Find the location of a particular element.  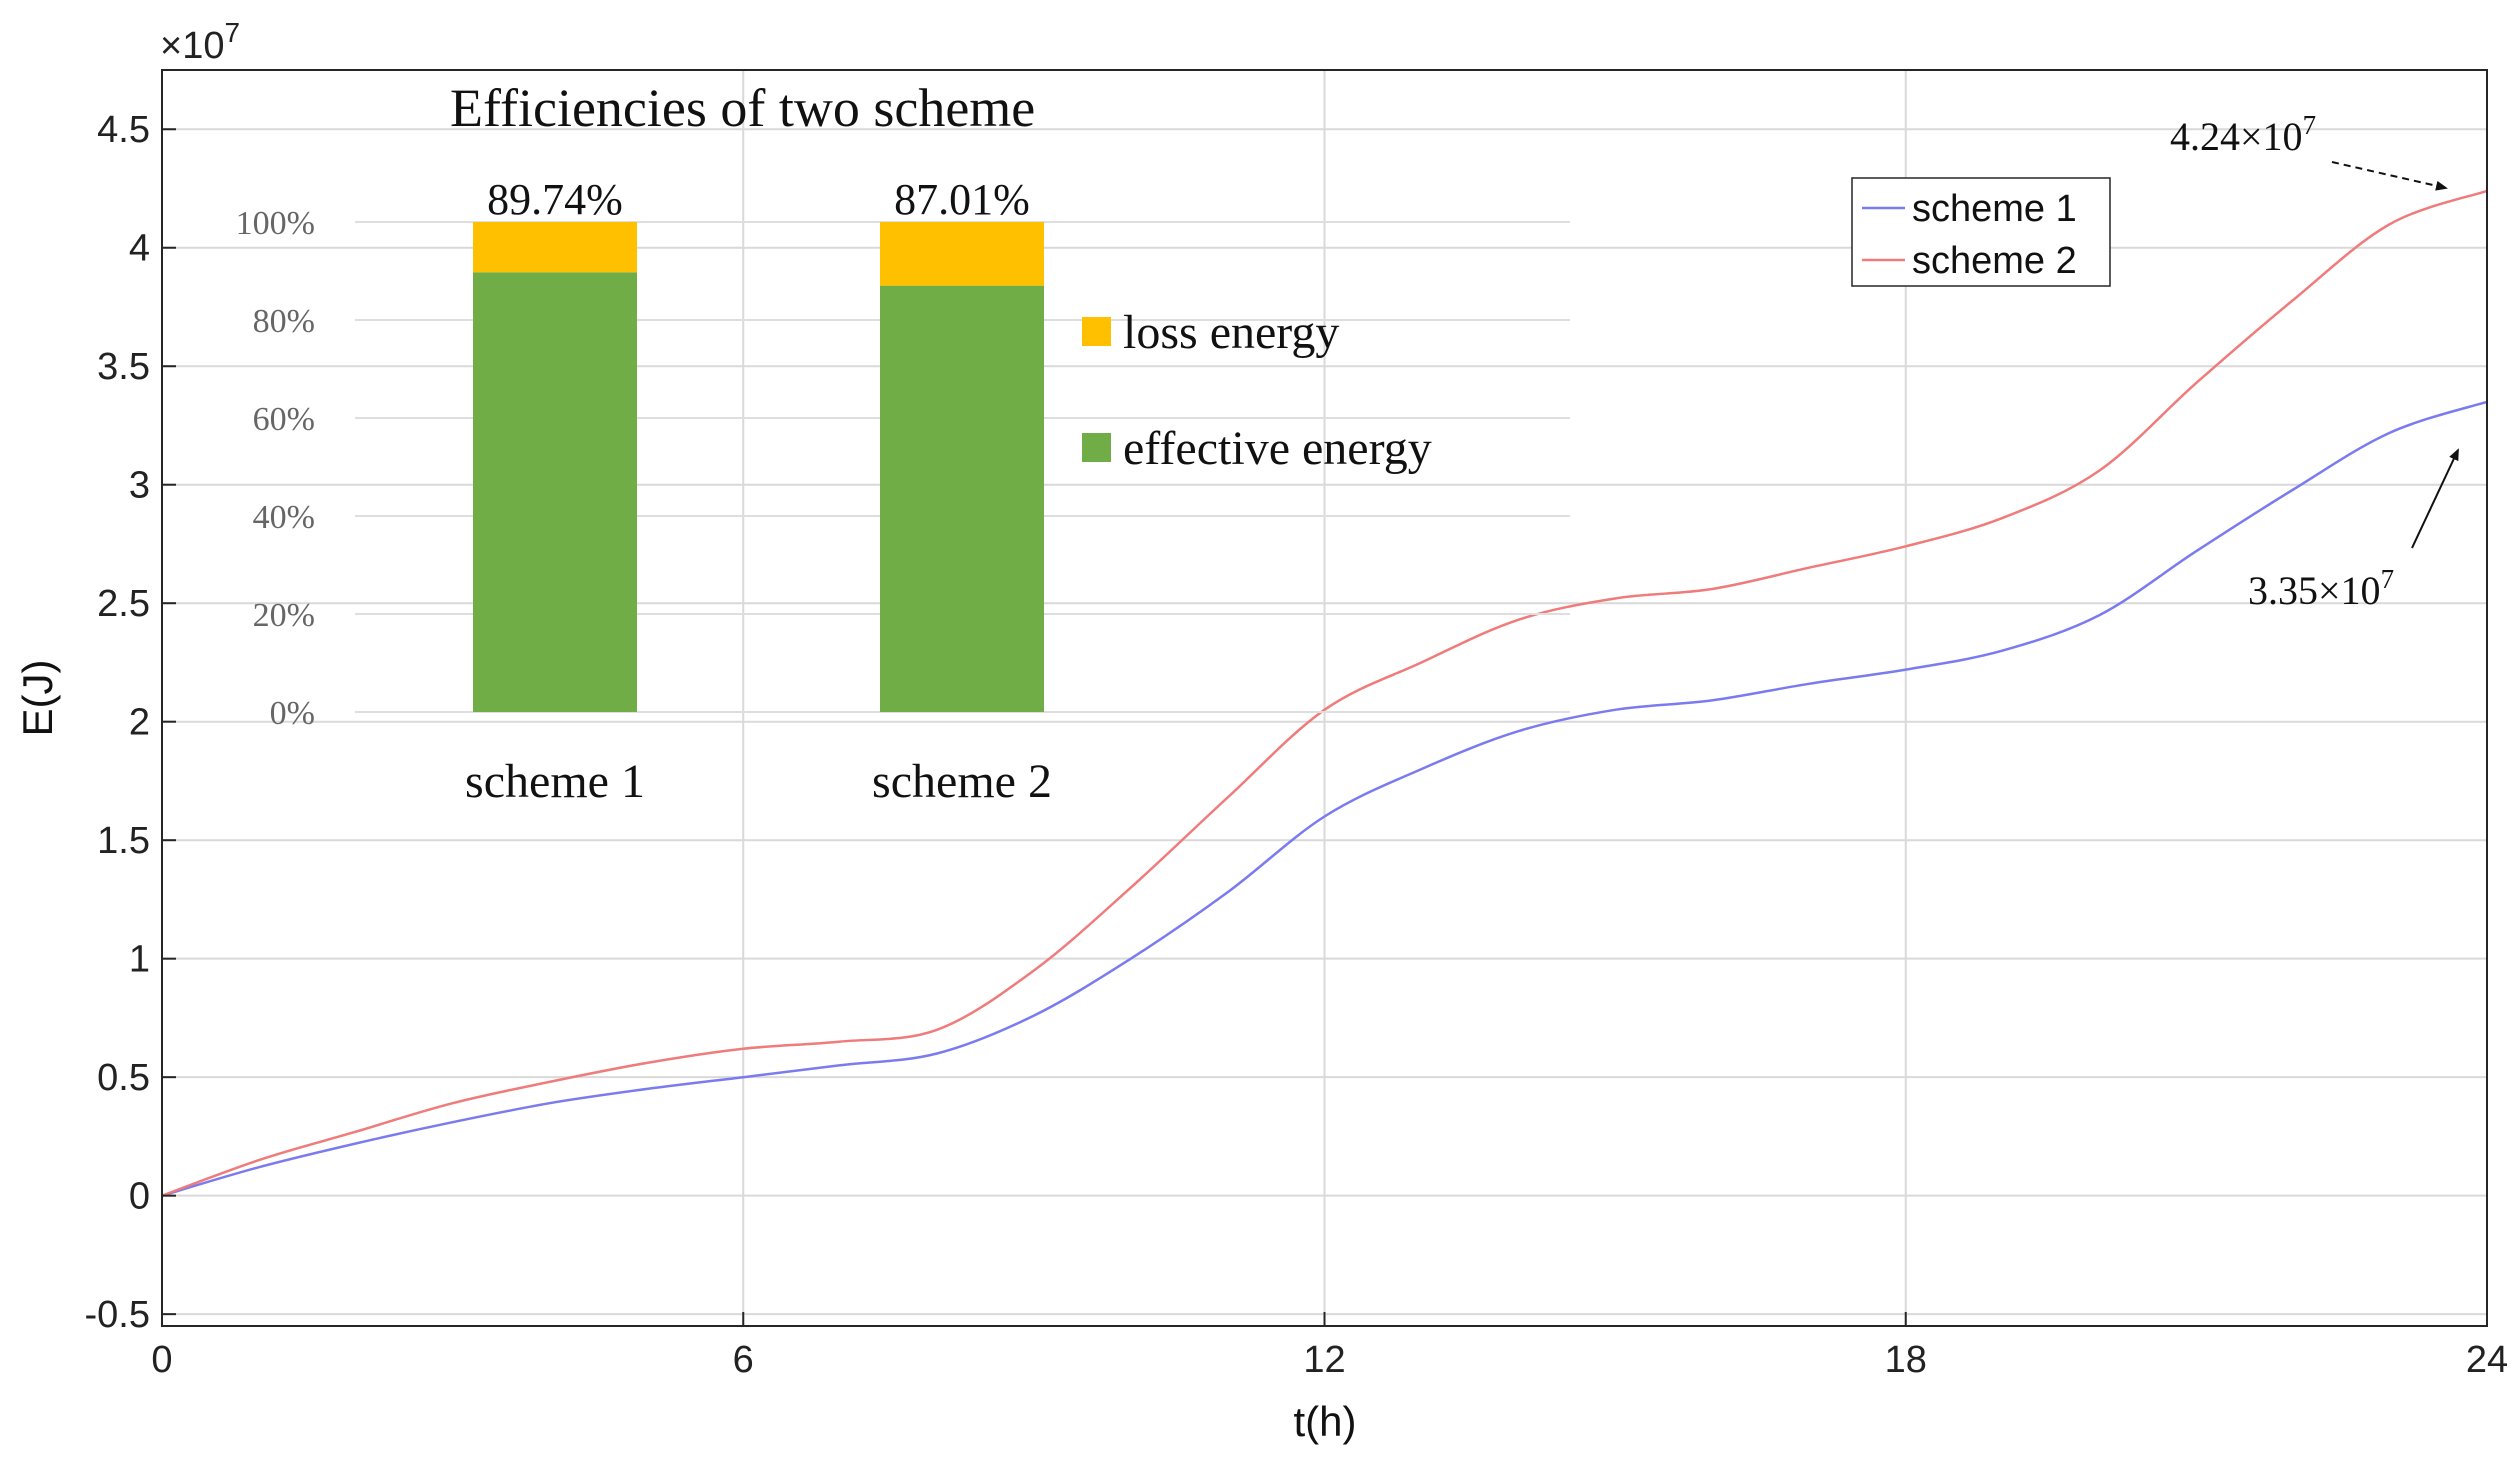

inset-y-tick-label: 20% is located at coordinates (284, 615).